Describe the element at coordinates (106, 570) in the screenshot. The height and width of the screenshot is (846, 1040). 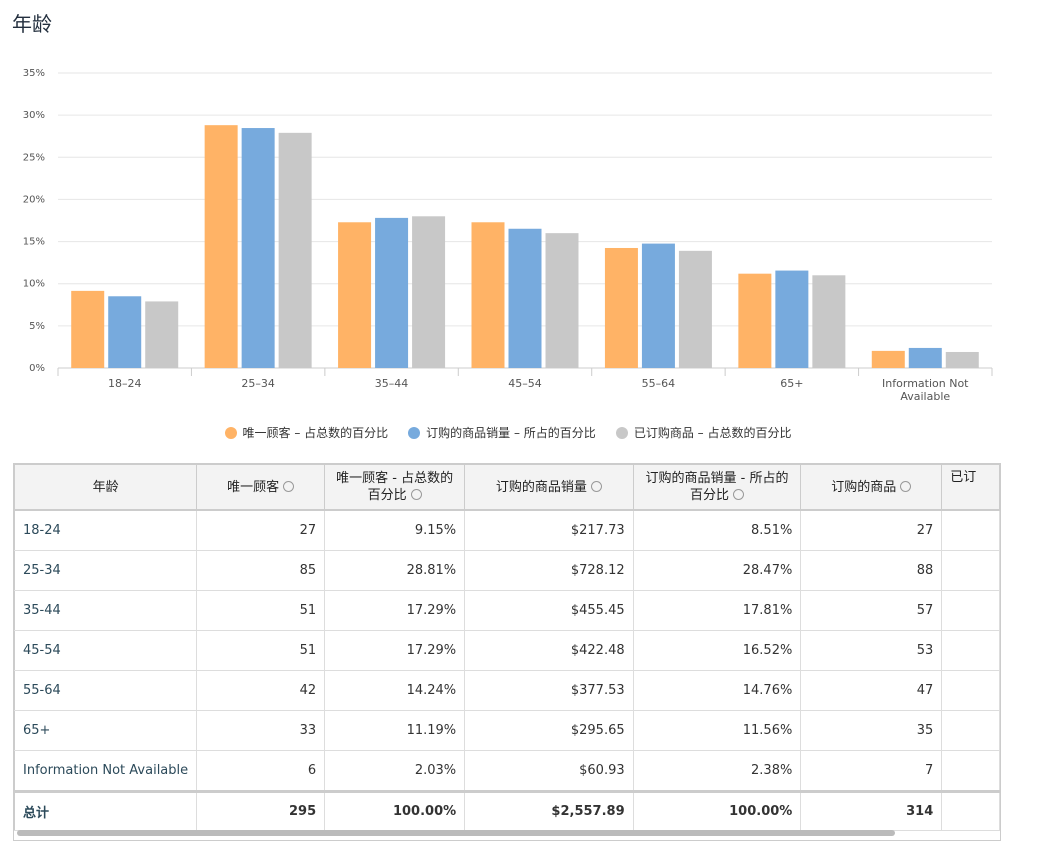
I see `table-cell: 25-34` at that location.